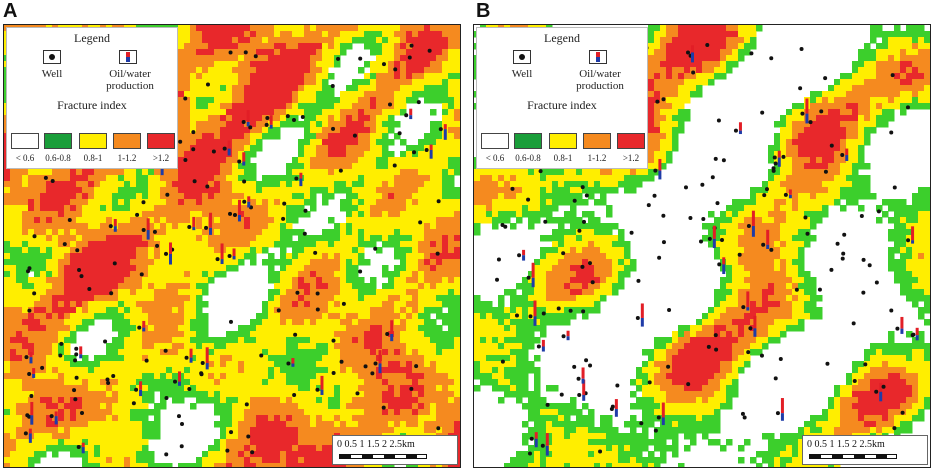 Image resolution: width=934 pixels, height=476 pixels. I want to click on scale-bar-b: 0 0.5 1 1.5 2 2.5km, so click(865, 450).